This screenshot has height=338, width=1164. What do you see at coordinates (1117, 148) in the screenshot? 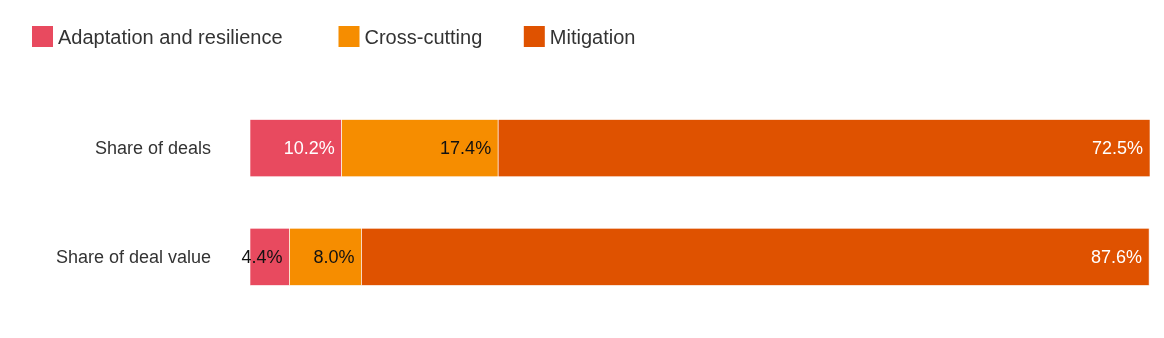
I see `data-label: 72.5%` at bounding box center [1117, 148].